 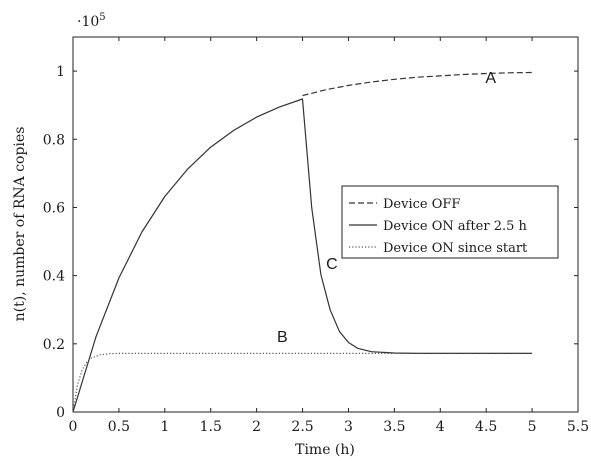 I want to click on x-tick-label: 0.5, so click(x=119, y=427).